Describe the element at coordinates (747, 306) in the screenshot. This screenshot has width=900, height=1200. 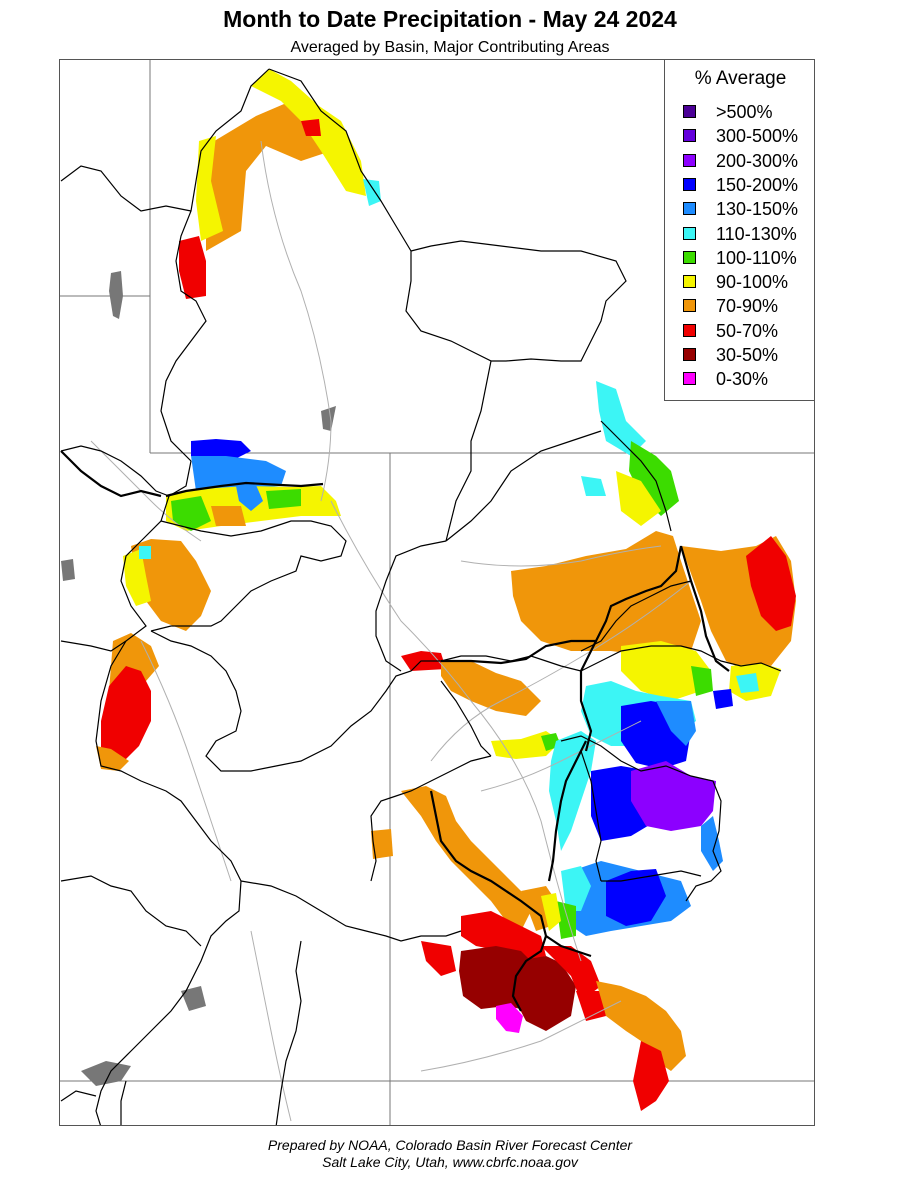
I see `legend-label: 70-90%` at that location.